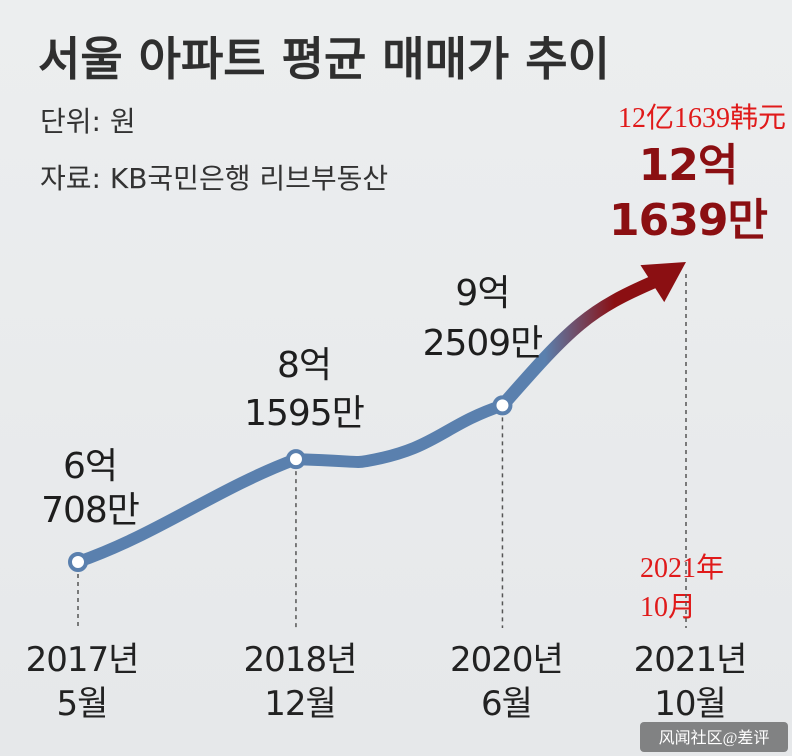  I want to click on series-line, so click(290, 483).